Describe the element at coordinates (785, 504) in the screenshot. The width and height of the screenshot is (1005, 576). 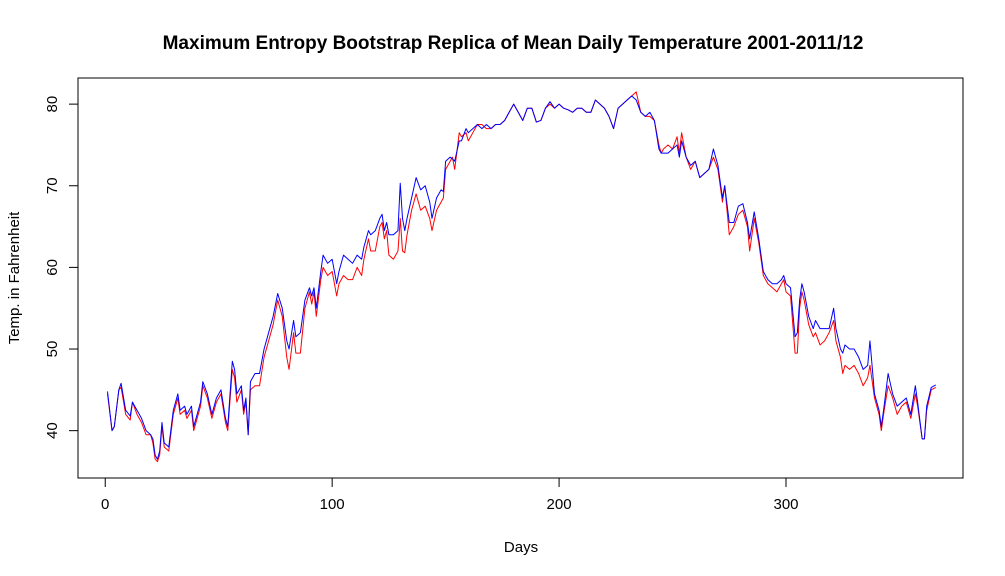
I see `x-tick-label: 300` at that location.